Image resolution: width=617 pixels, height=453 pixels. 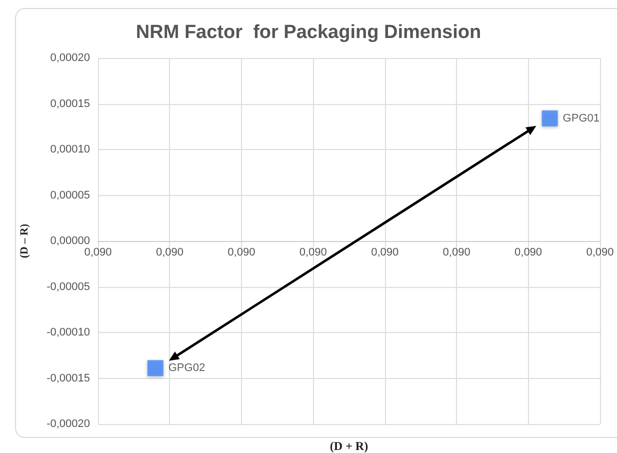 I want to click on x-axis-title: (D + R), so click(x=349, y=446).